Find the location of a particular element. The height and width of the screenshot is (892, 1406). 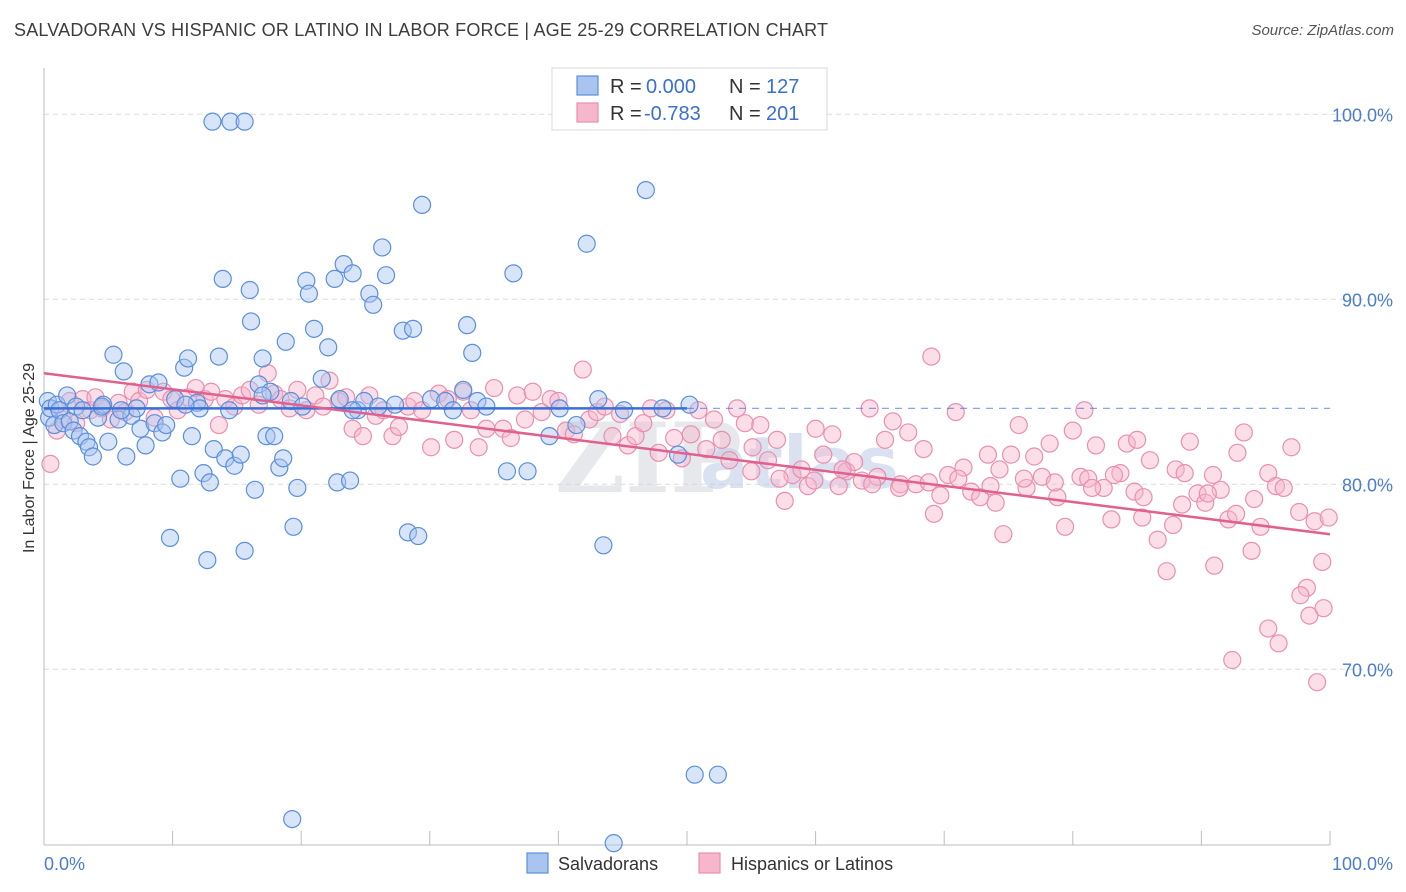

x-tick-label-0: 0.0% is located at coordinates (64, 864).